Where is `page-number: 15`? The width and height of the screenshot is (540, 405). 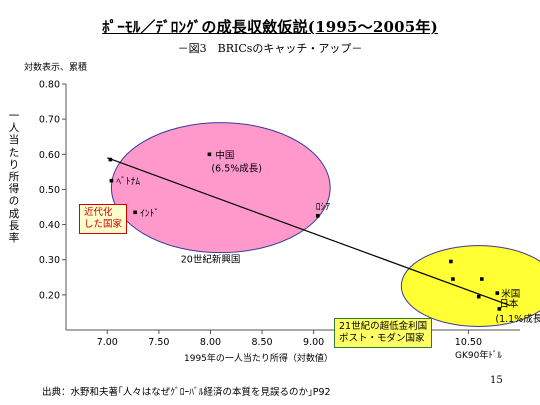 page-number: 15 is located at coordinates (496, 380).